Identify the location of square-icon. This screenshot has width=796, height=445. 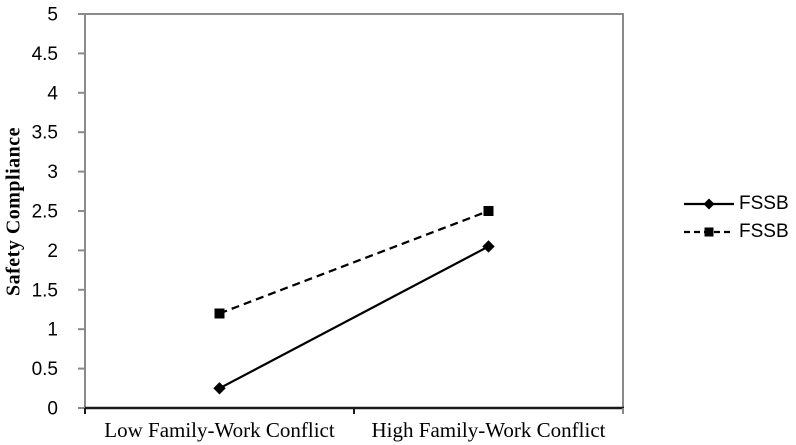
(709, 232).